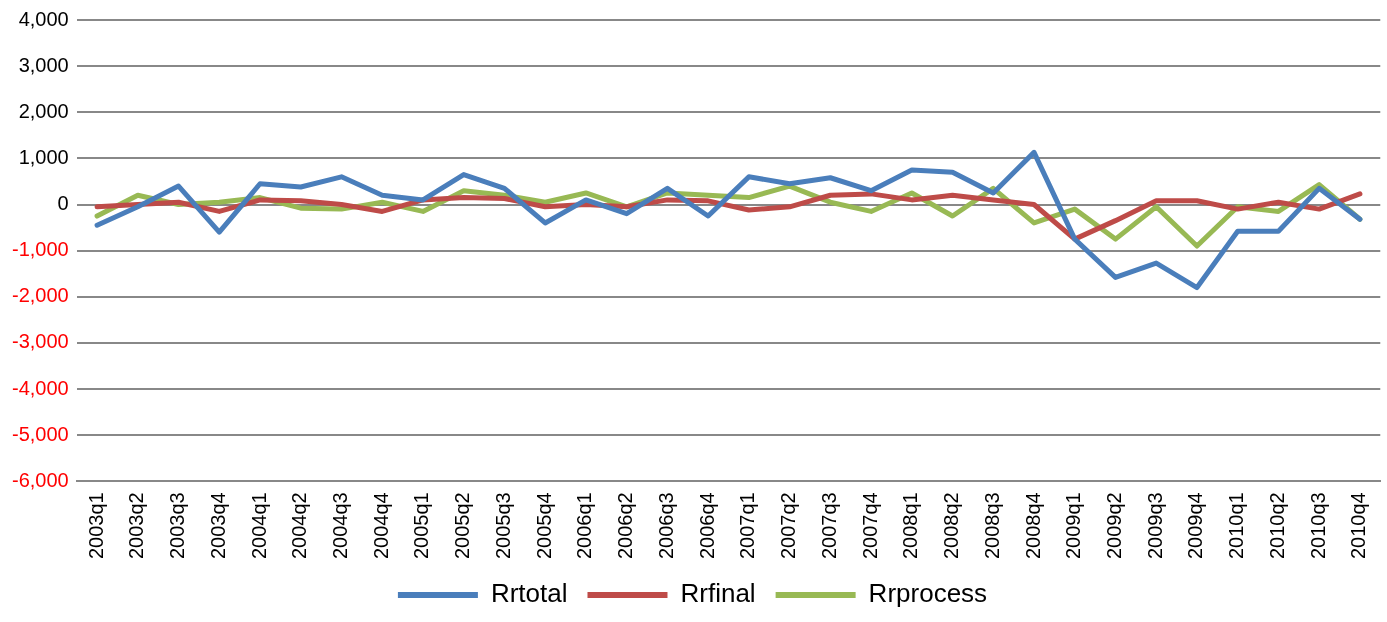 This screenshot has height=622, width=1387. Describe the element at coordinates (543, 526) in the screenshot. I see `x-tick-label: 2005q4` at that location.